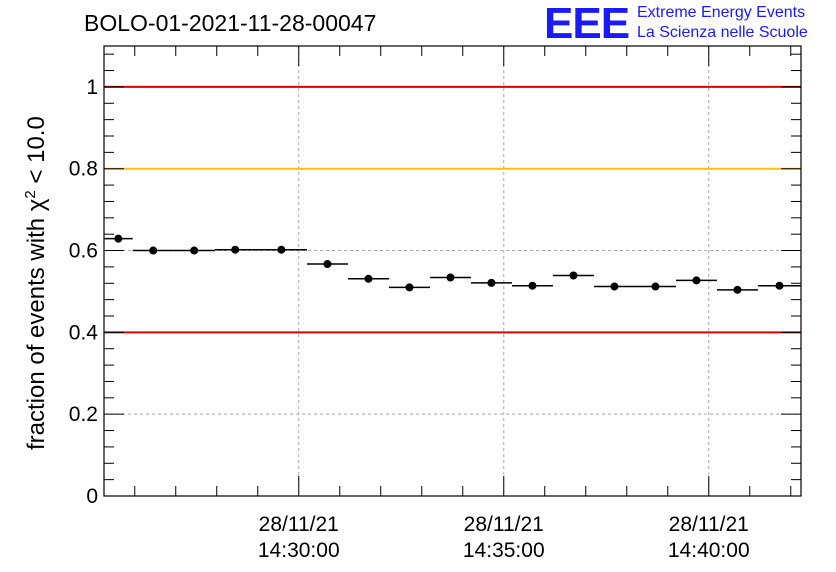 The width and height of the screenshot is (836, 572). What do you see at coordinates (230, 23) in the screenshot?
I see `chart-title: BOLO-01-2021-11-28-00047` at bounding box center [230, 23].